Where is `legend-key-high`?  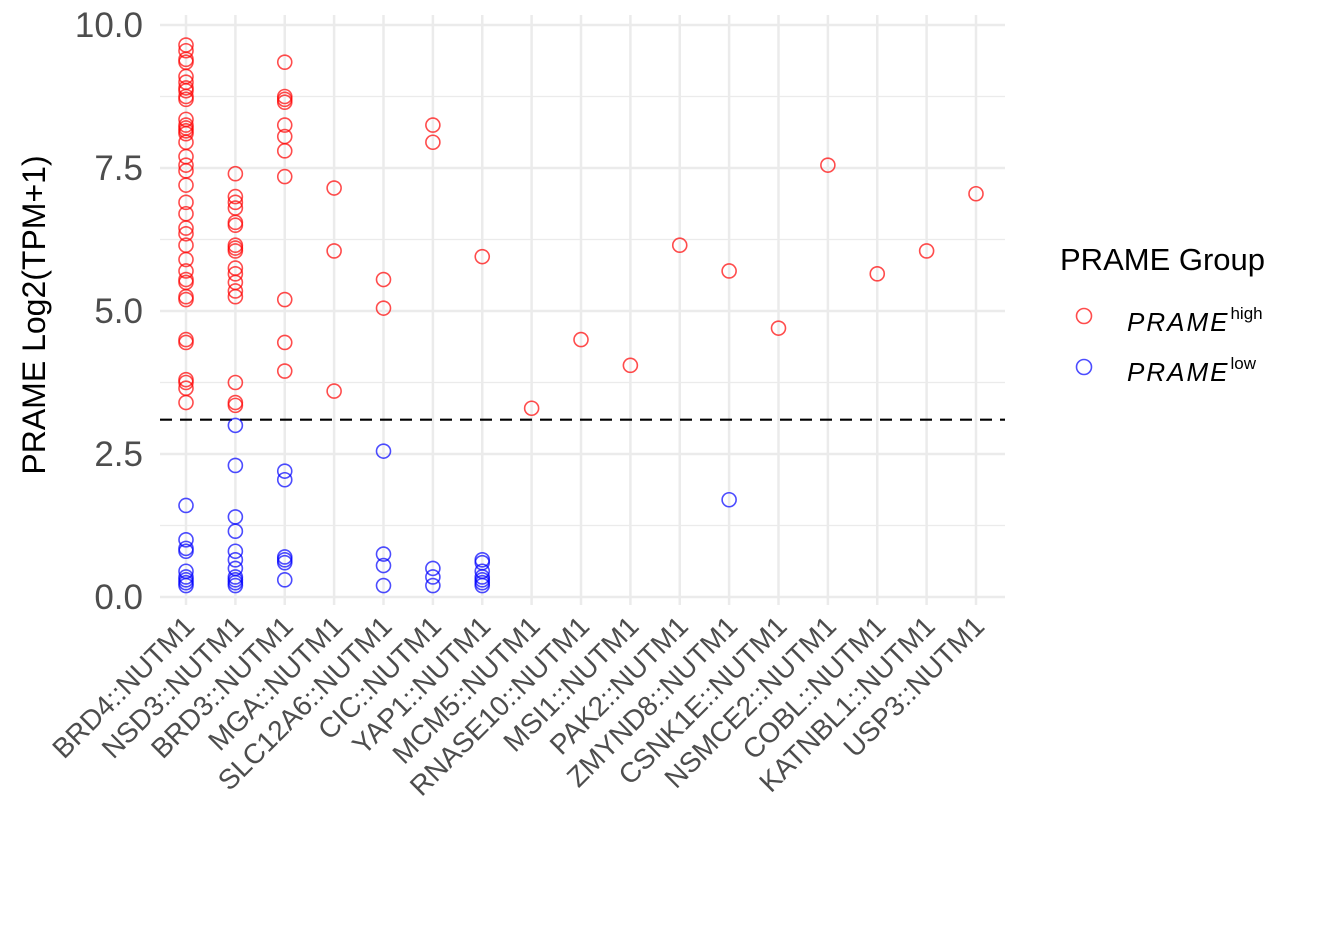
legend-key-high is located at coordinates (1084, 316).